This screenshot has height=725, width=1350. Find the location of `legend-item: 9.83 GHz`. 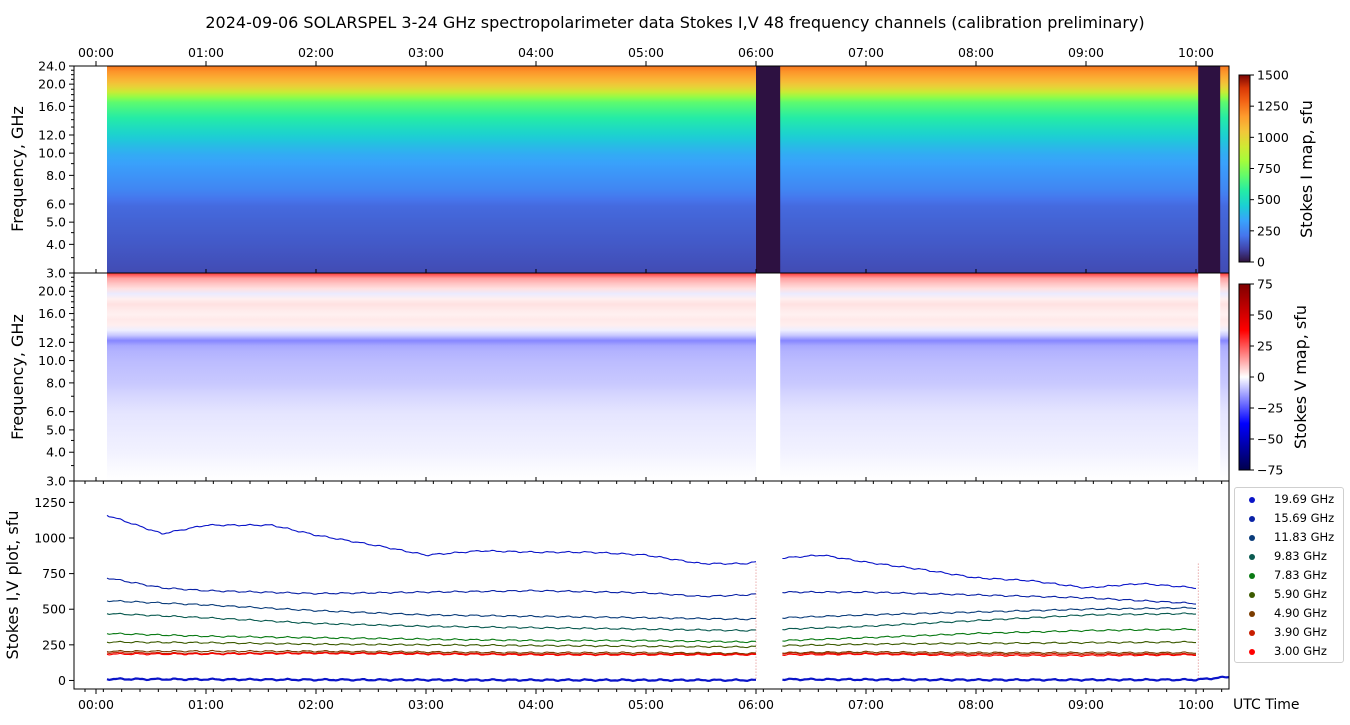

legend-item: 9.83 GHz is located at coordinates (1293, 556).